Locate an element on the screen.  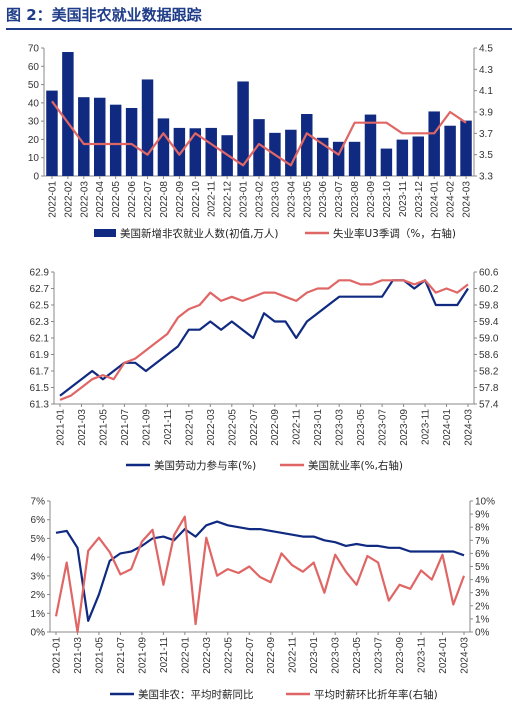
x-tick-label: 2021-09 is located at coordinates (142, 655).